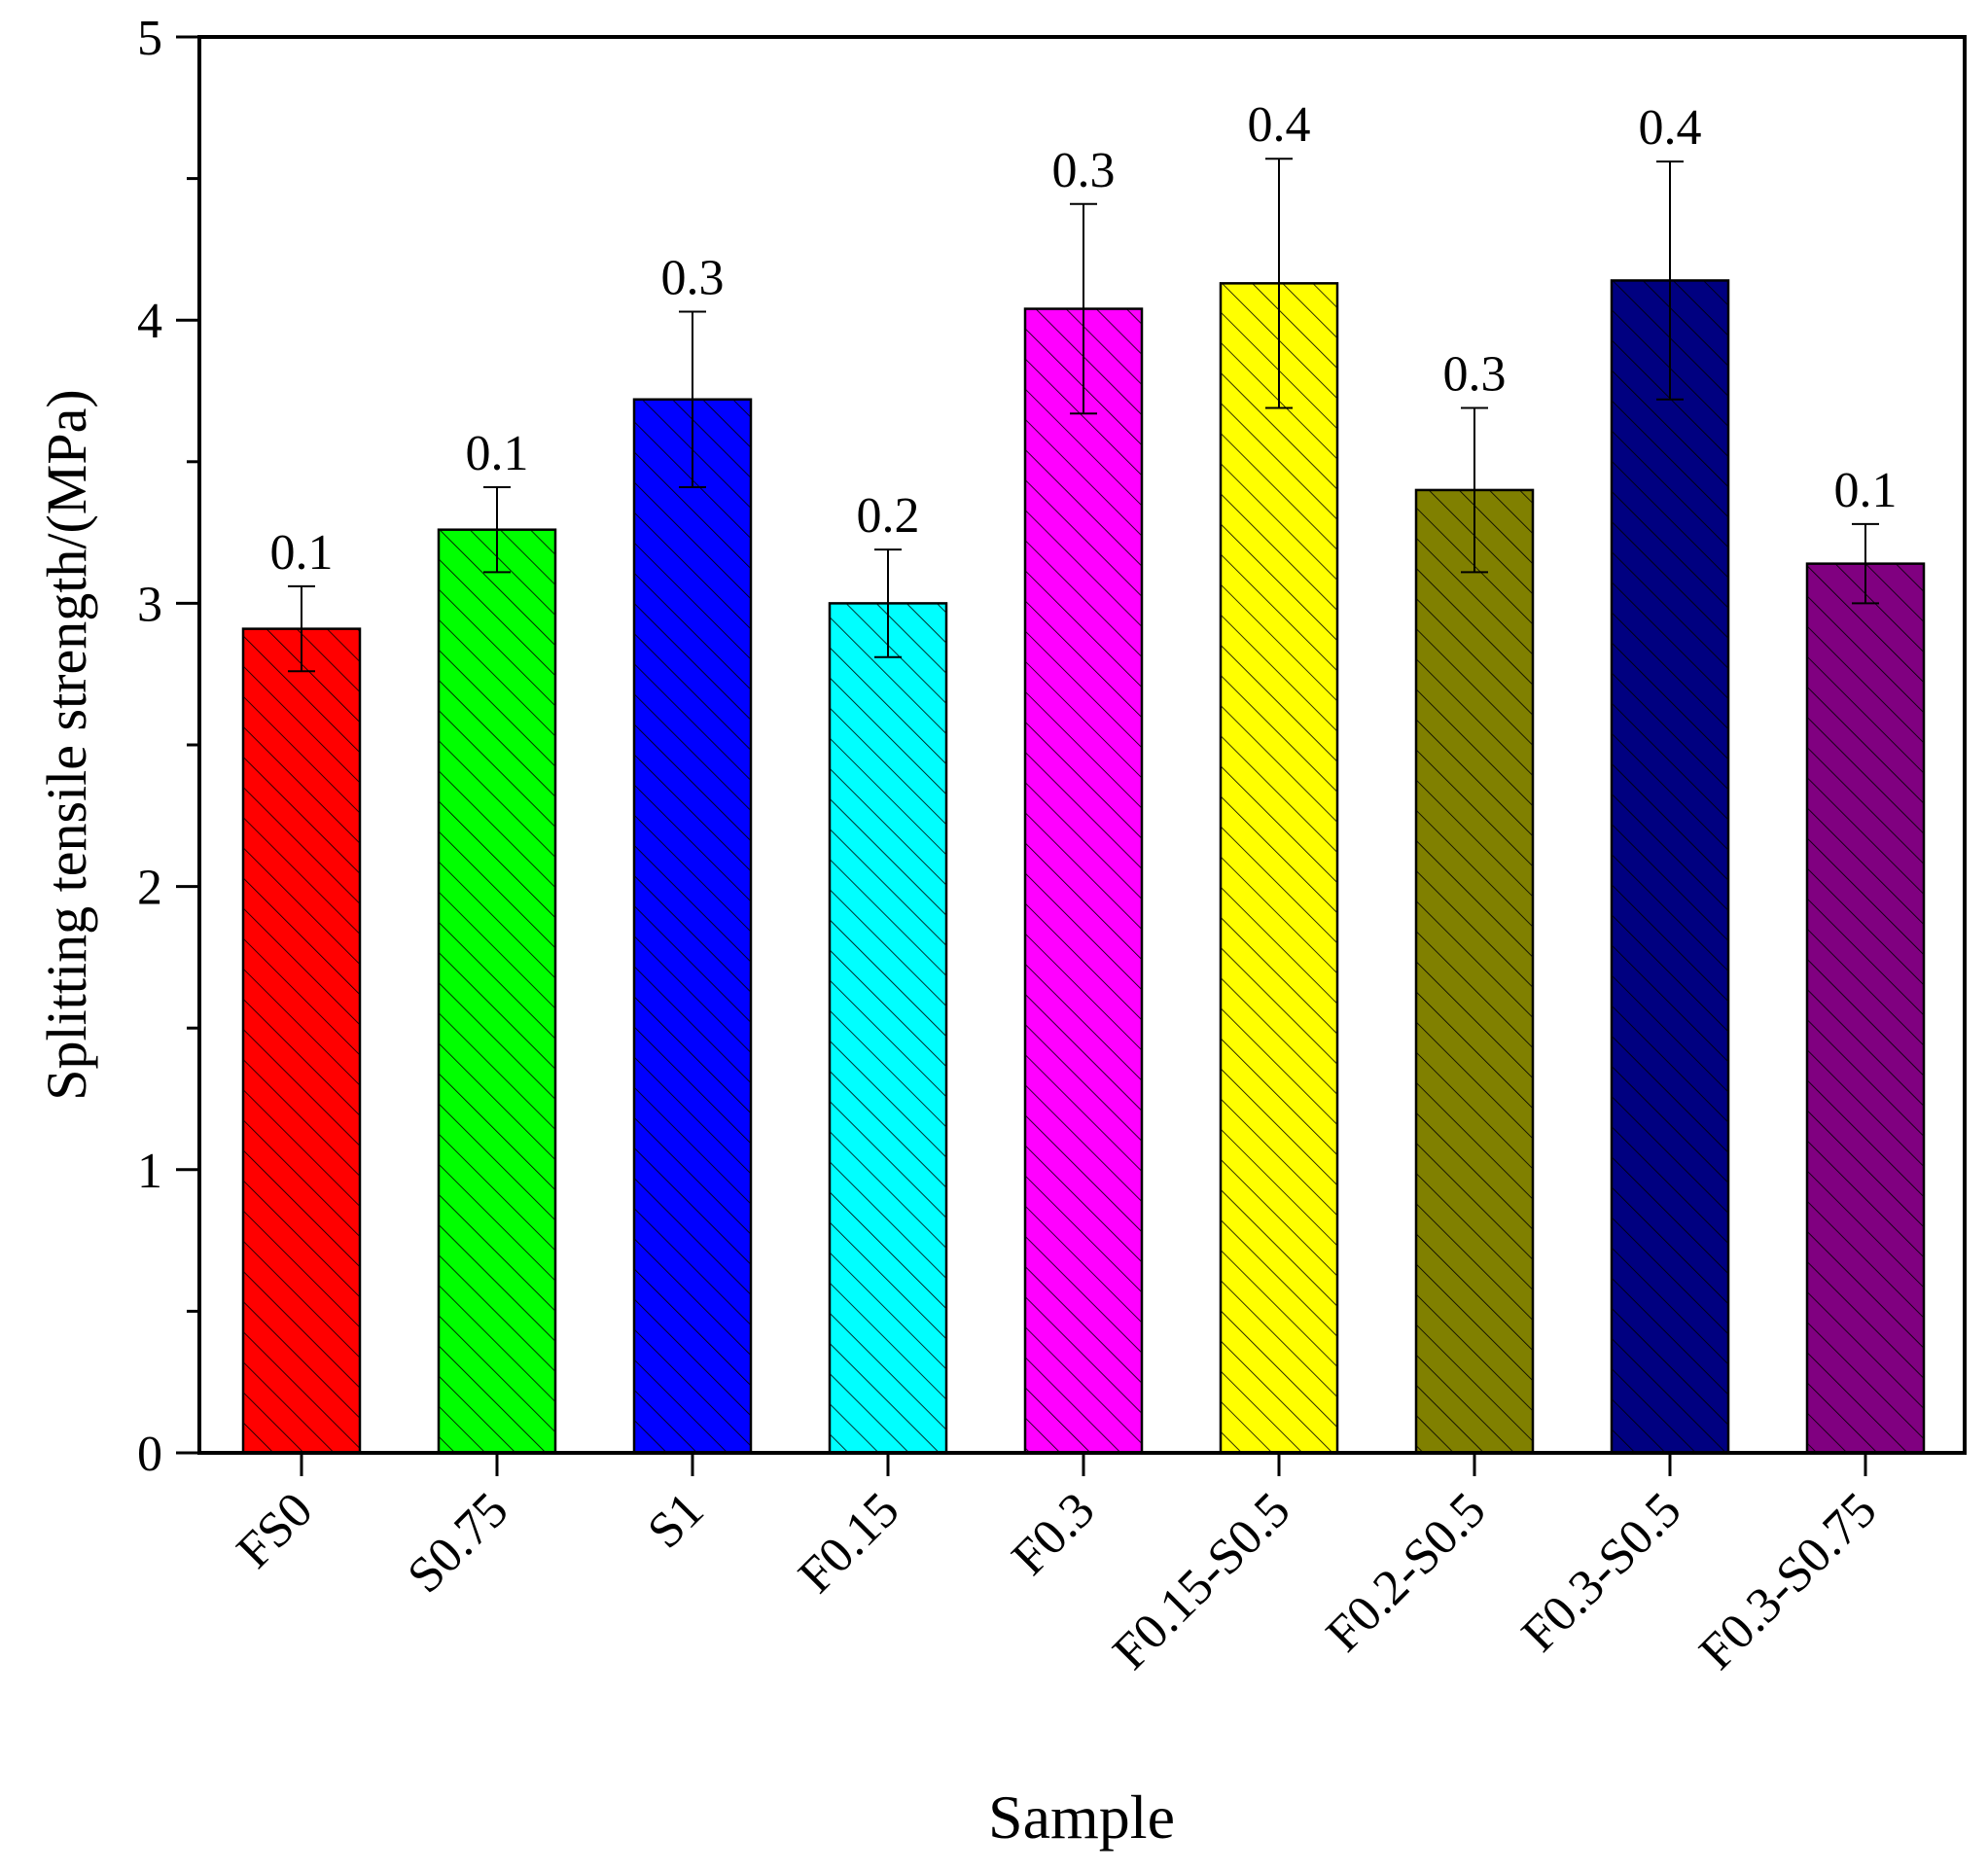 The width and height of the screenshot is (1988, 1871). I want to click on data-label-s0-75: 0.1, so click(497, 453).